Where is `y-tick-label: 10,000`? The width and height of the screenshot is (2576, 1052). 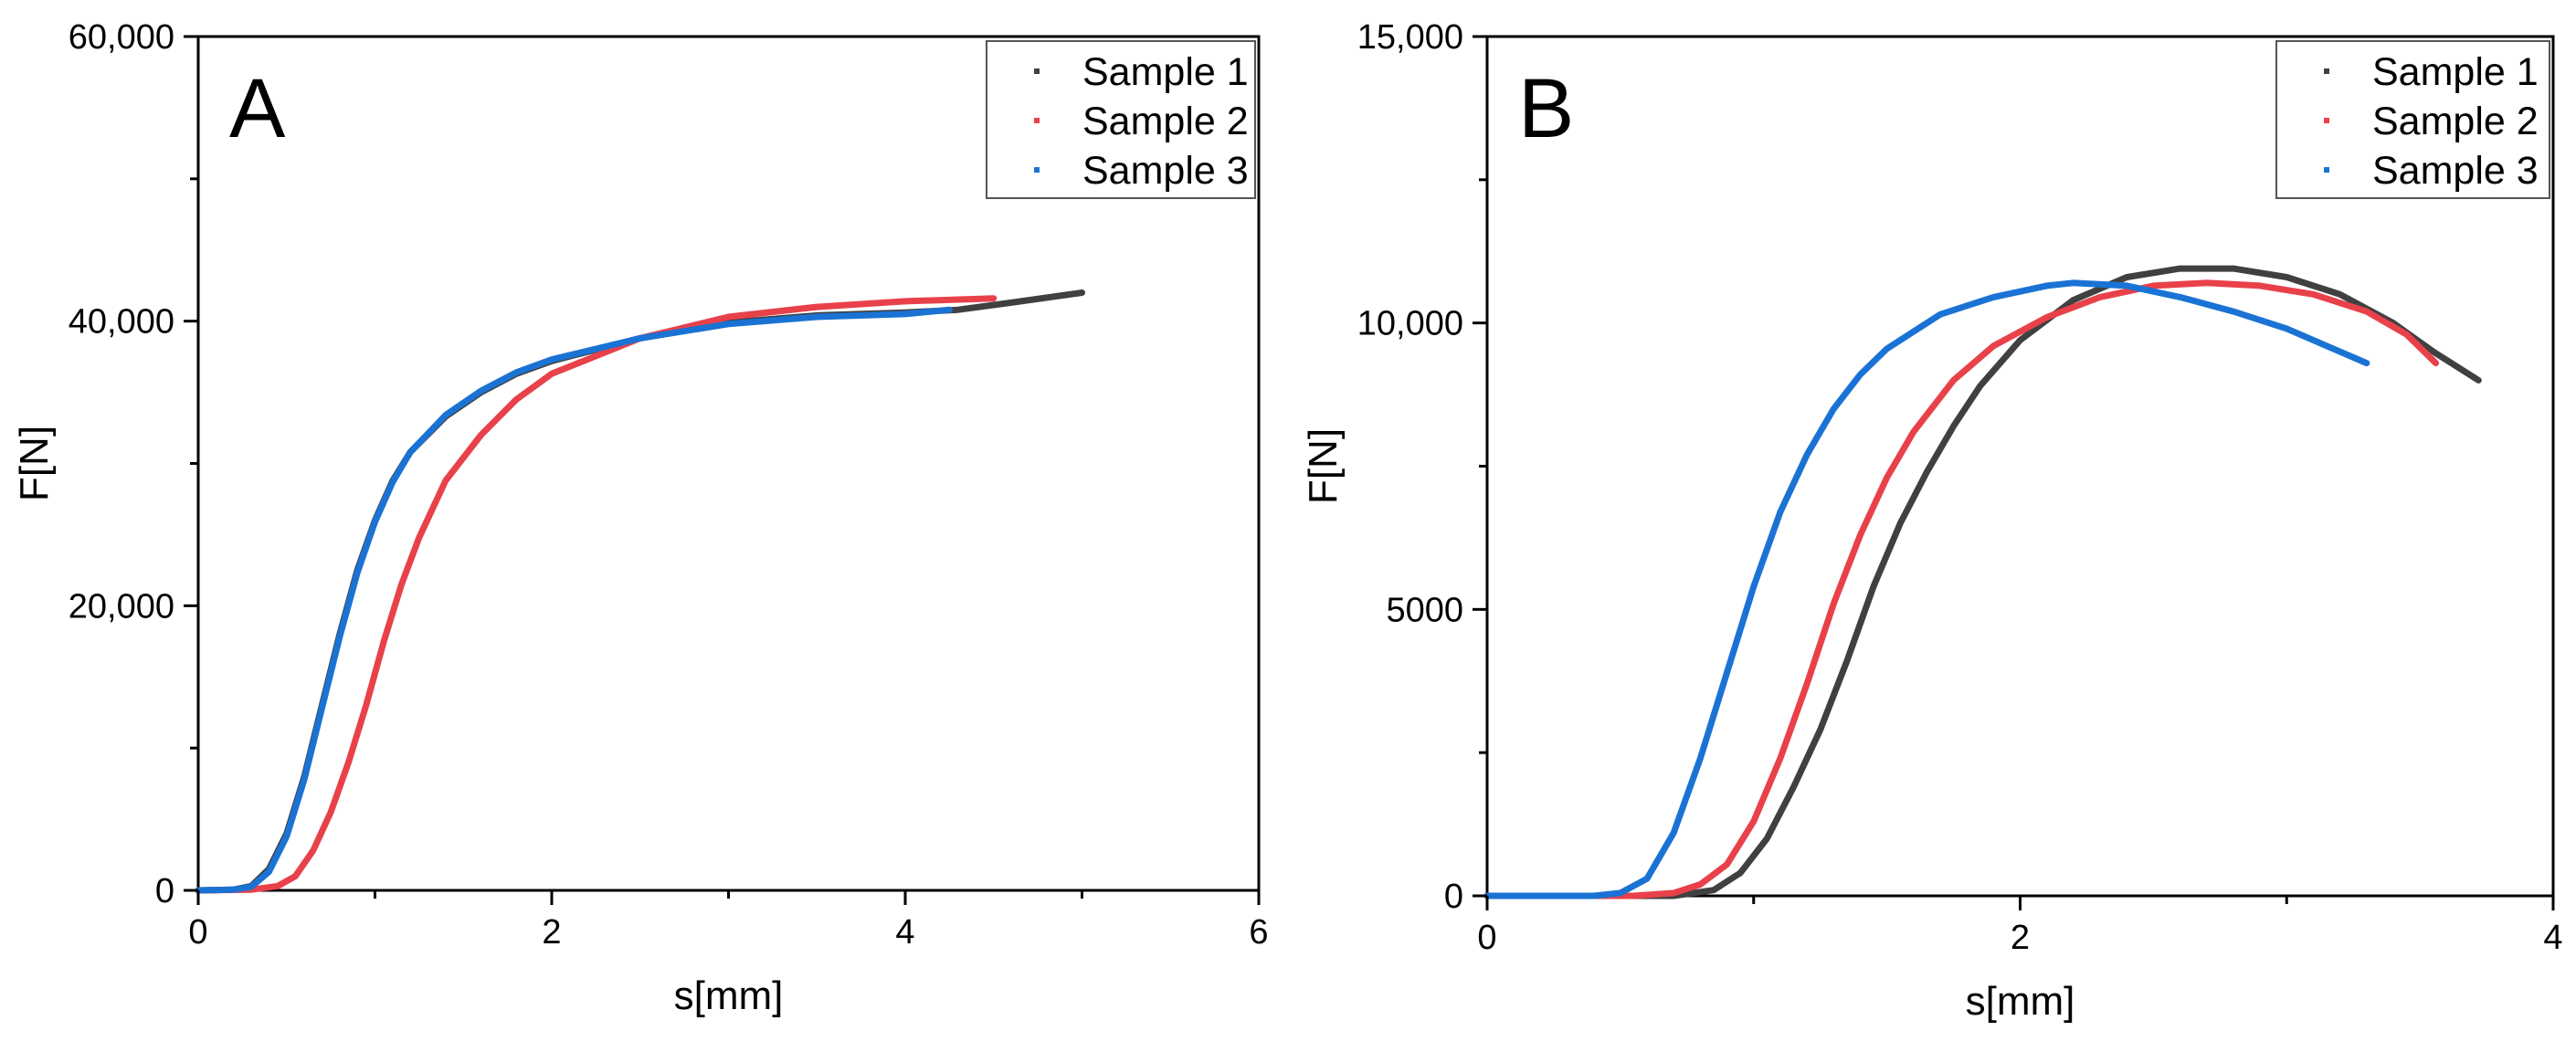 y-tick-label: 10,000 is located at coordinates (1410, 324).